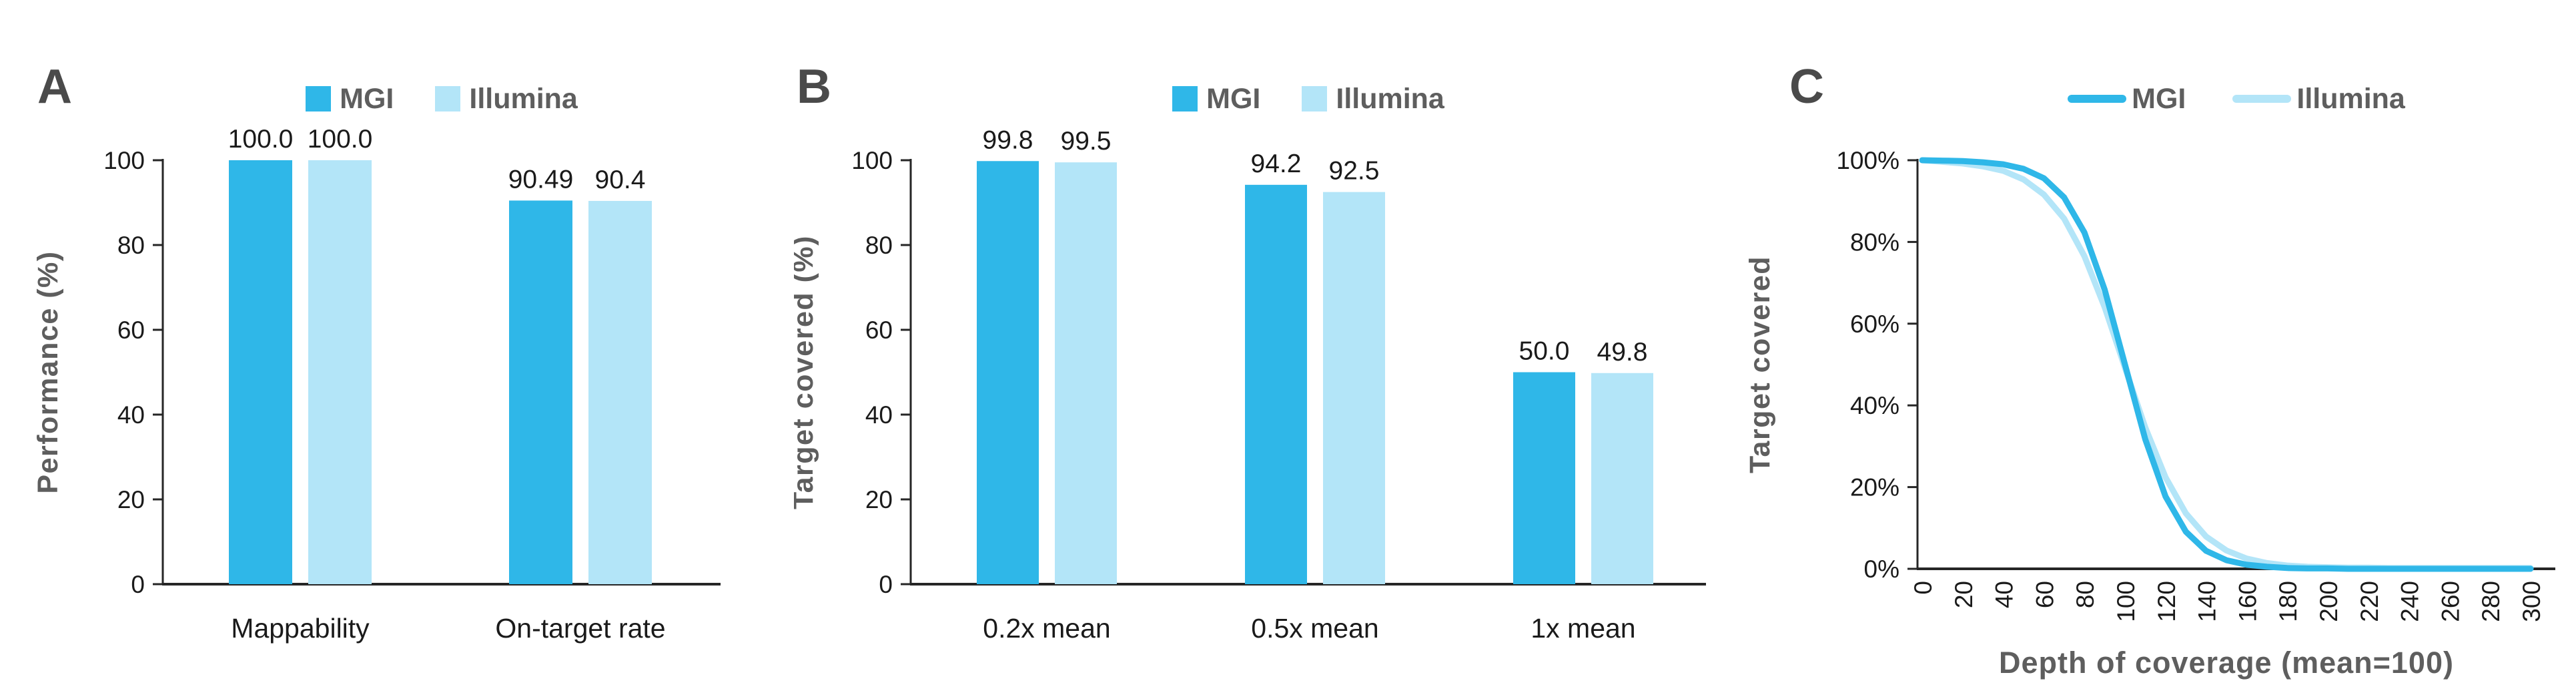 This screenshot has width=2576, height=697. I want to click on x-tick-label: 240, so click(2410, 601).